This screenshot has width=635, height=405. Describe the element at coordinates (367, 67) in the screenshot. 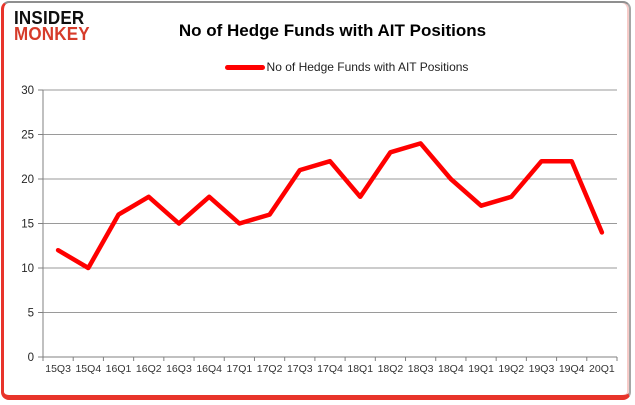

I see `legend-label: No of Hedge Funds with AIT Positions` at that location.